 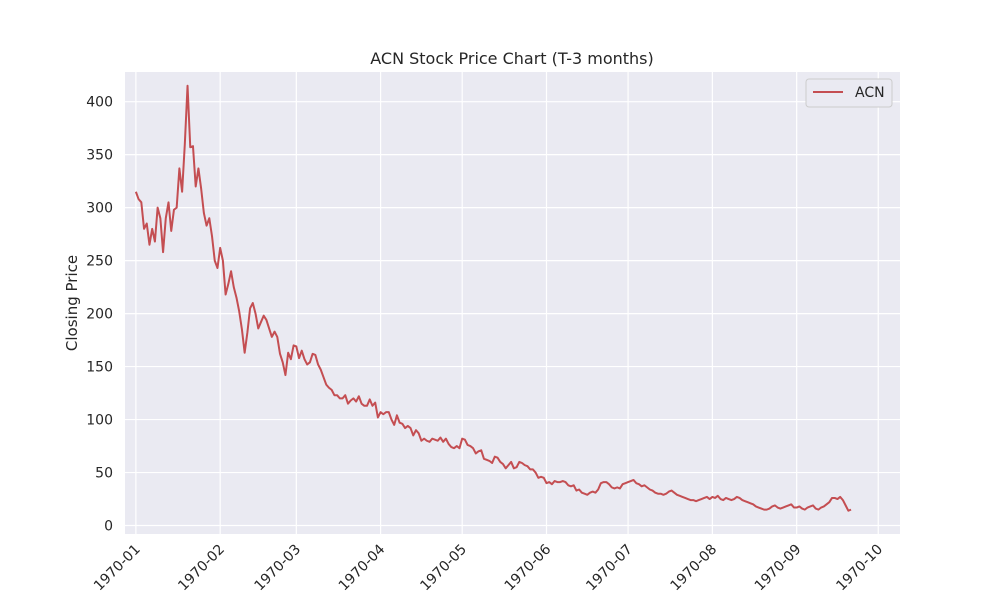 What do you see at coordinates (201, 568) in the screenshot?
I see `x-tick-label: 1970-02` at bounding box center [201, 568].